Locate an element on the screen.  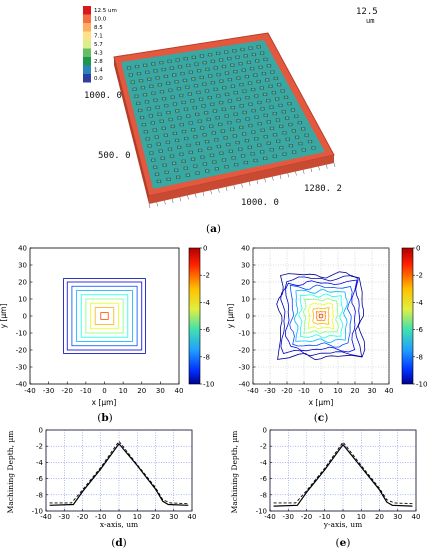
panel-c-contours is located at coordinates (321, 316).